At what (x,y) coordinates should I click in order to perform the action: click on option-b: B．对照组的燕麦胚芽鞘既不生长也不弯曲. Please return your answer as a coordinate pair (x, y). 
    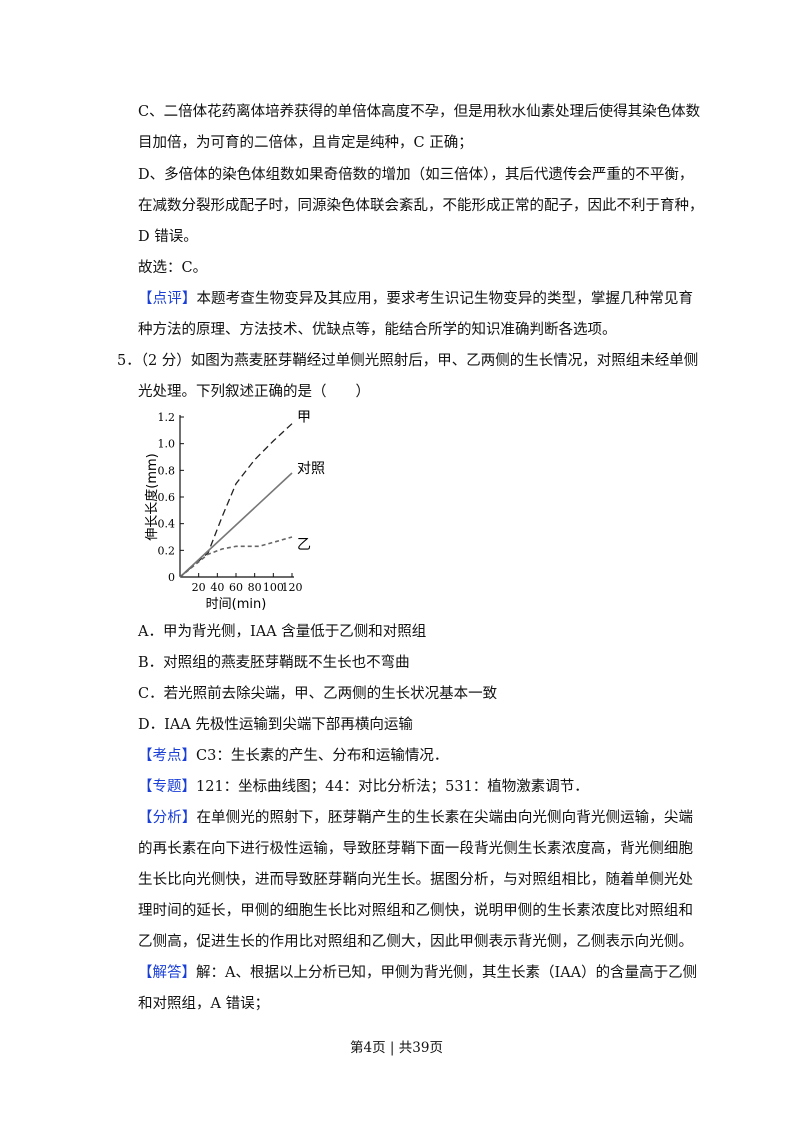
    Looking at the image, I should click on (274, 663).